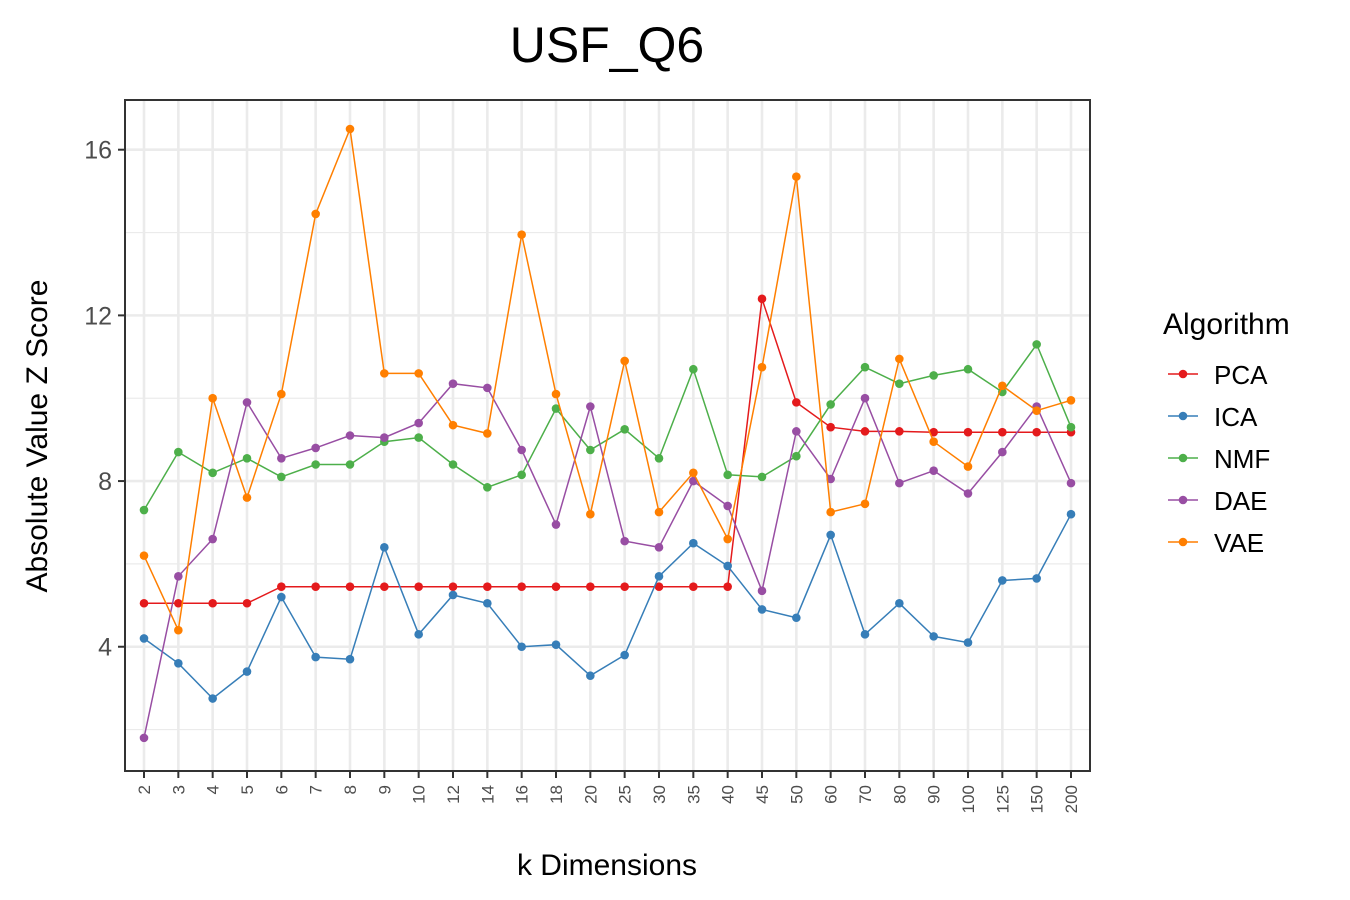  I want to click on x-tick-label: 9, so click(384, 789).